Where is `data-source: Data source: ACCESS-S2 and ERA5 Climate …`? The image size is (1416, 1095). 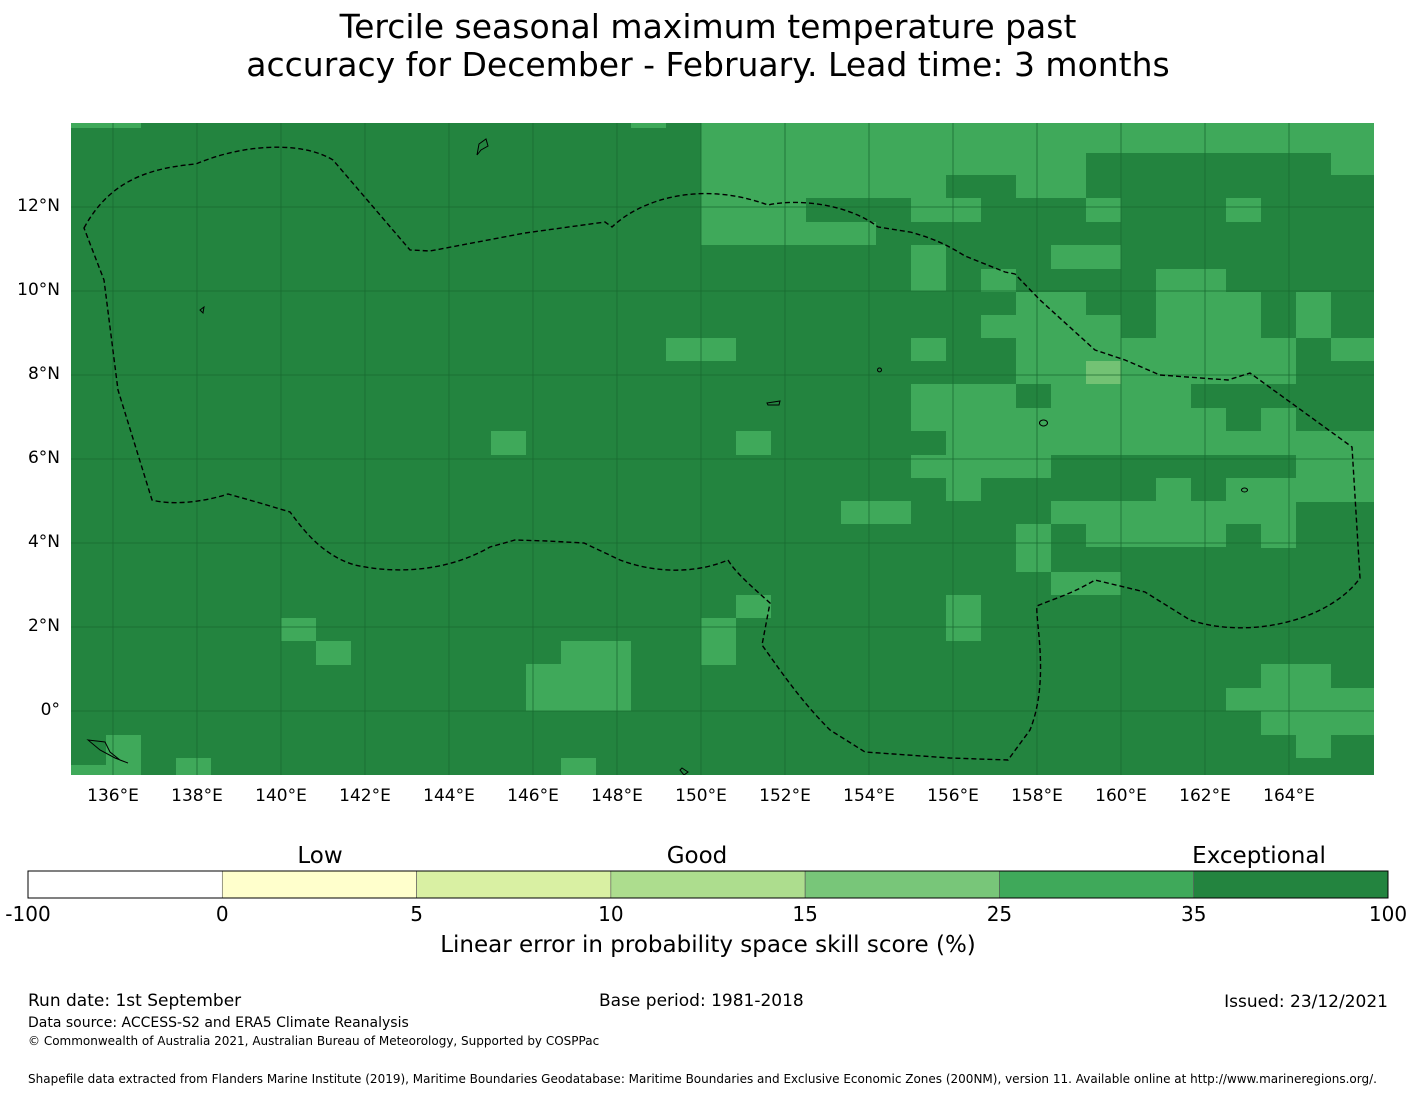
data-source: Data source: ACCESS-S2 and ERA5 Climate … is located at coordinates (218, 1023).